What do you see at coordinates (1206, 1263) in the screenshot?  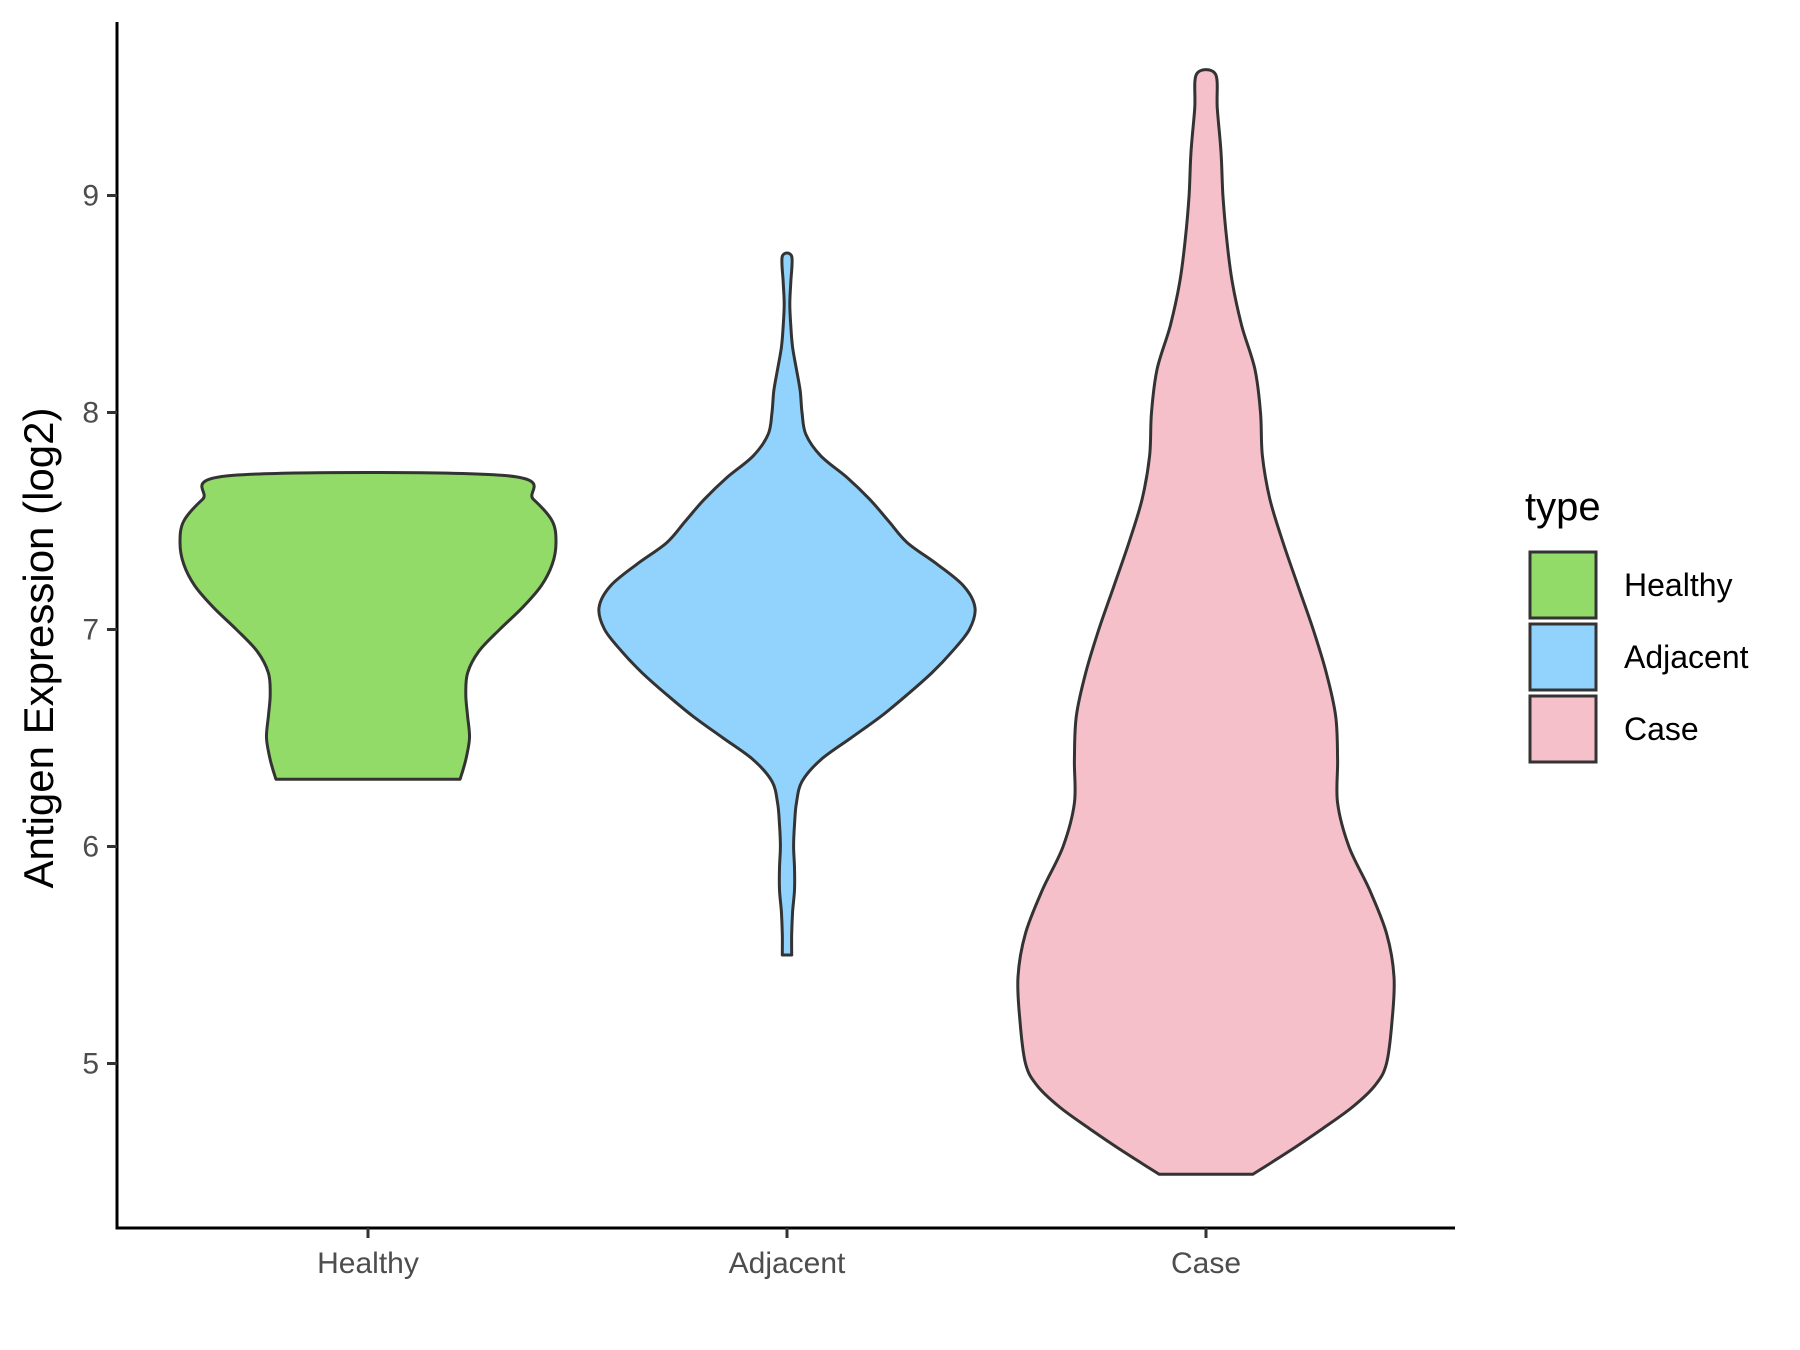 I see `x-tick-label-case: Case` at bounding box center [1206, 1263].